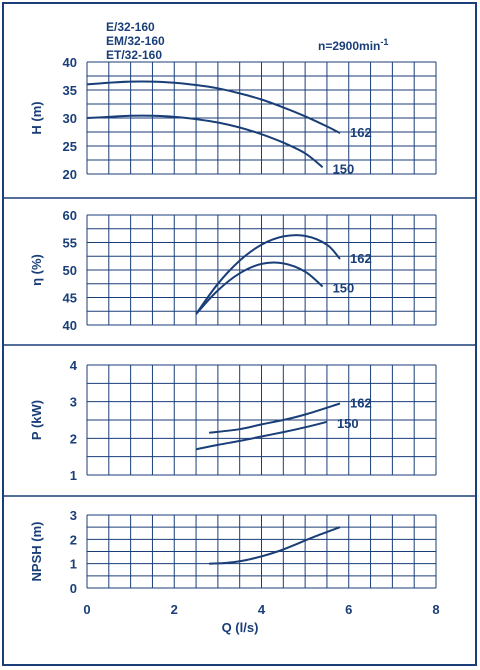 This screenshot has height=670, width=480. Describe the element at coordinates (70, 146) in the screenshot. I see `y-tick-label: 25` at that location.